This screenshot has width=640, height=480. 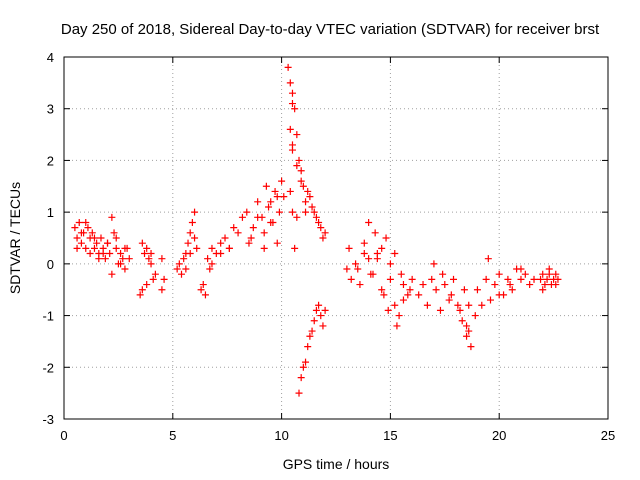 What do you see at coordinates (63, 435) in the screenshot?
I see `x-tick-label: 0` at bounding box center [63, 435].